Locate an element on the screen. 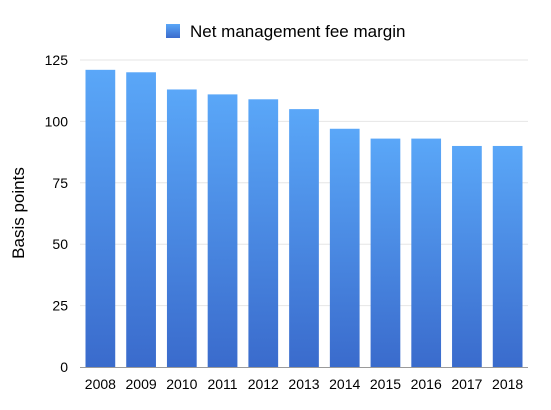 The height and width of the screenshot is (410, 551). bar-2016 is located at coordinates (426, 252).